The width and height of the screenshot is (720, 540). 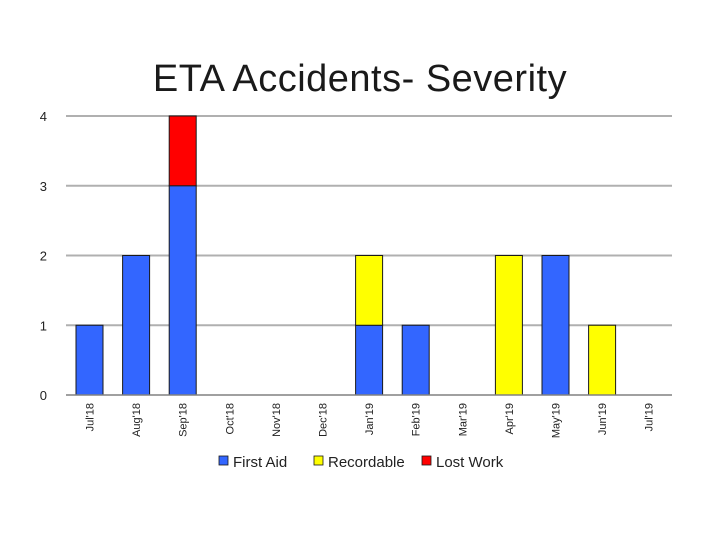 What do you see at coordinates (43, 256) in the screenshot?
I see `y-tick-label: 2` at bounding box center [43, 256].